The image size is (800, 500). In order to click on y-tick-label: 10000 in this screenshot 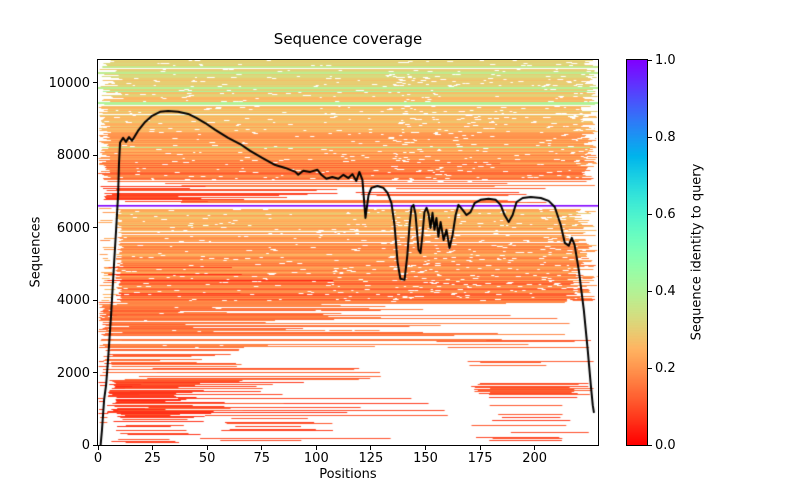, I will do `click(69, 83)`.